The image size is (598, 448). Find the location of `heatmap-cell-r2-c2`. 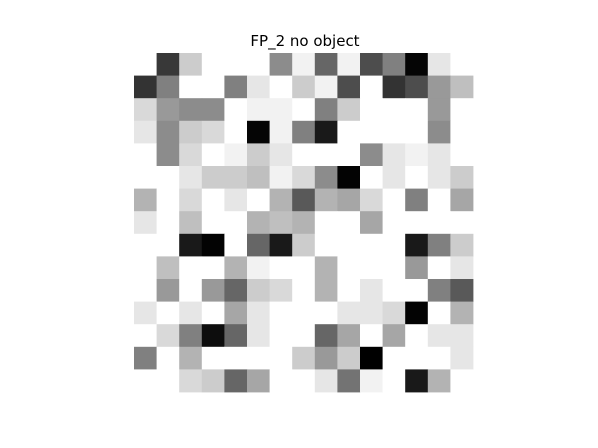

heatmap-cell-r2-c2 is located at coordinates (190, 109).